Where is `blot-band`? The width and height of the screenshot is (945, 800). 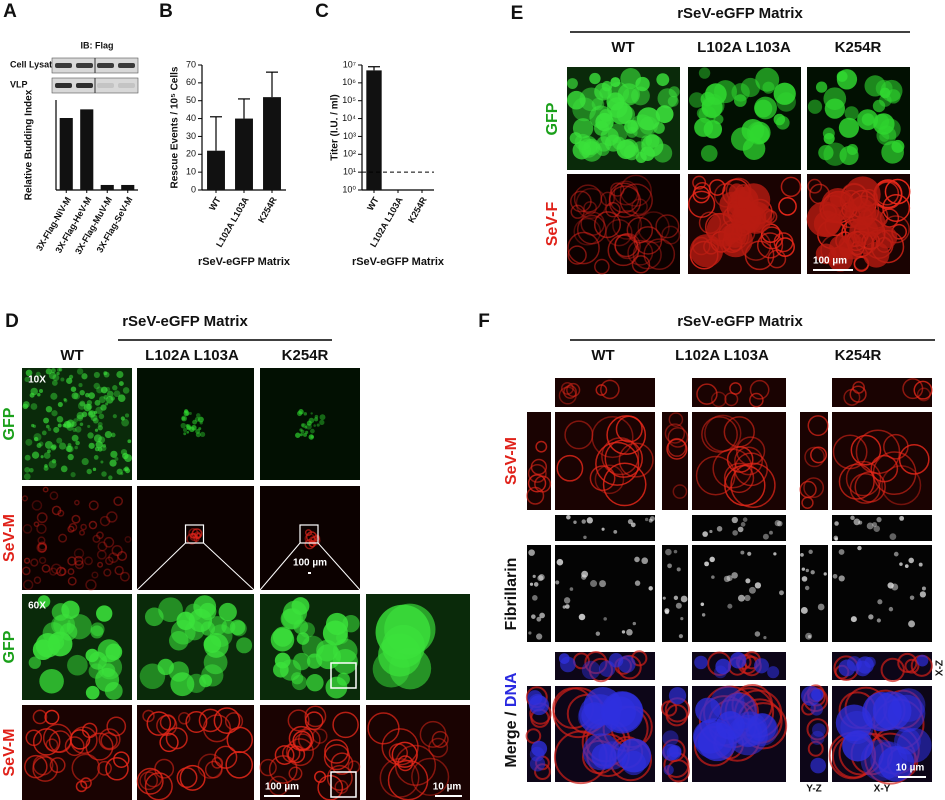 blot-band is located at coordinates (63, 65).